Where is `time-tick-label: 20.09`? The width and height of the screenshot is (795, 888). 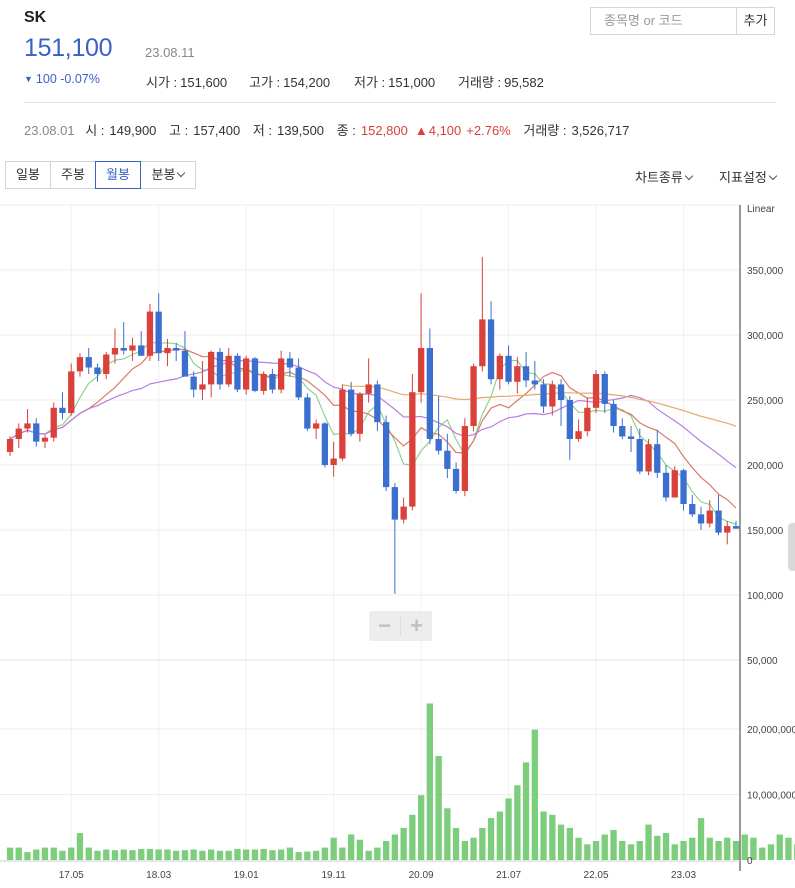
time-tick-label: 20.09 is located at coordinates (421, 875).